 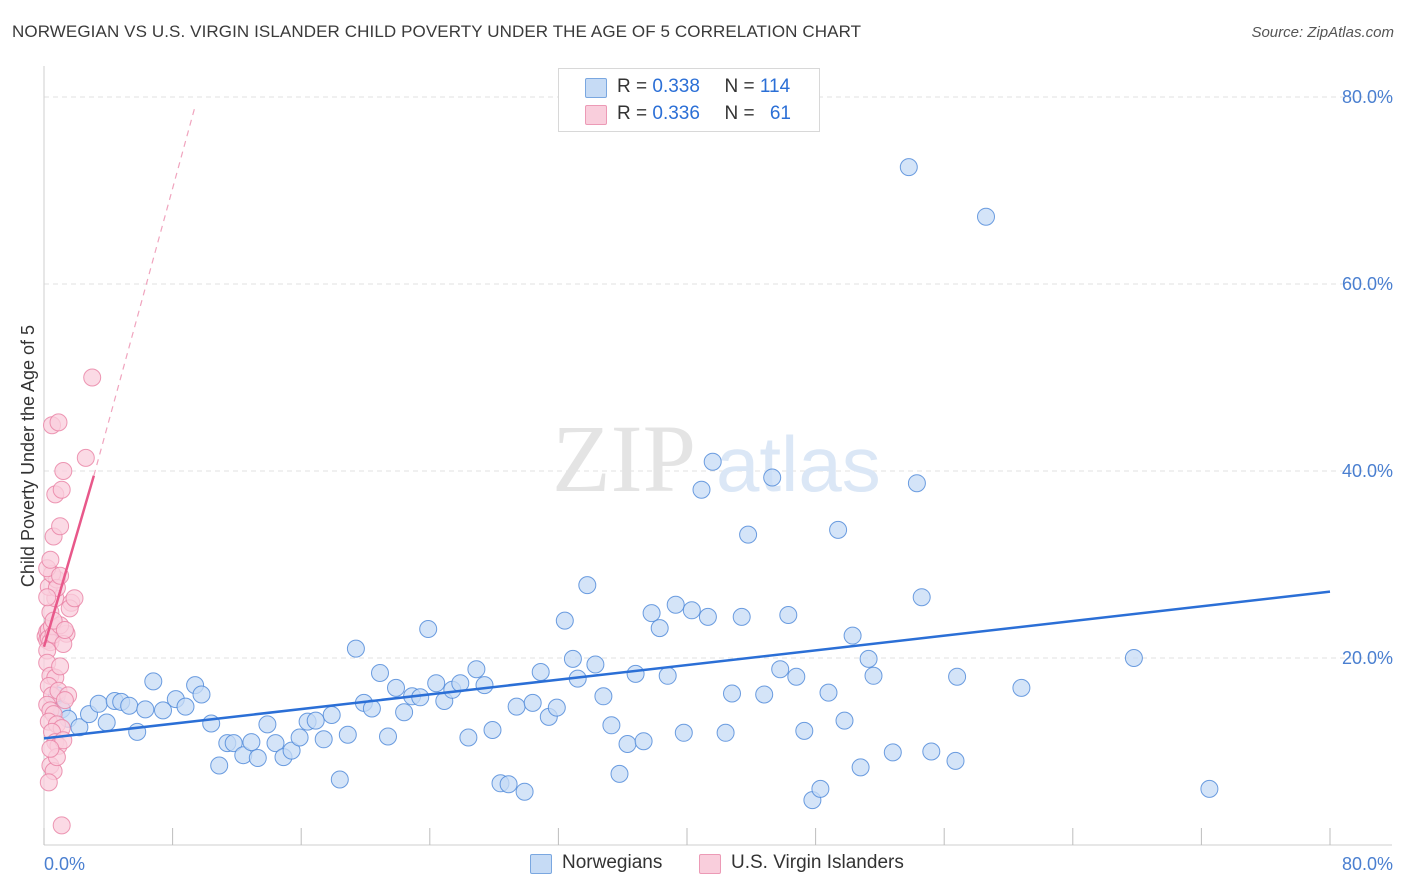 I want to click on legend-swatch-virgin-islanders, so click(x=596, y=115).